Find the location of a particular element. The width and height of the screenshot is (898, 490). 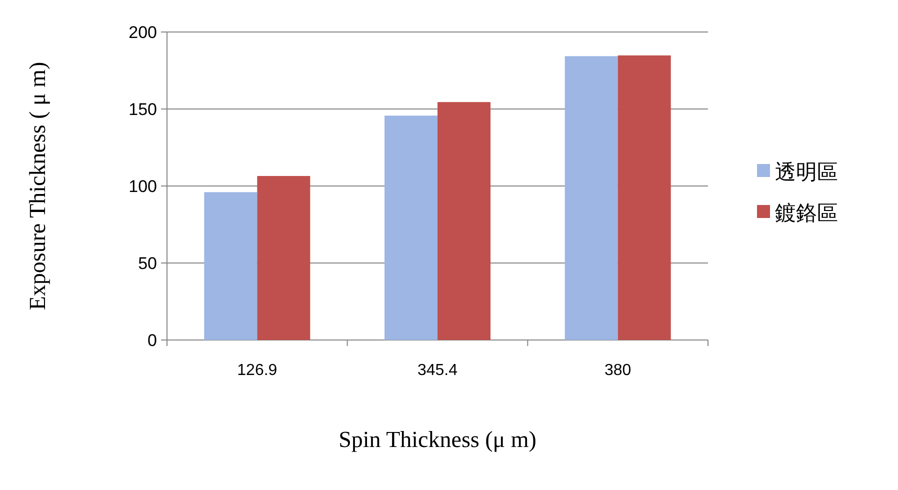

y-tick-label: 100 is located at coordinates (142, 186).